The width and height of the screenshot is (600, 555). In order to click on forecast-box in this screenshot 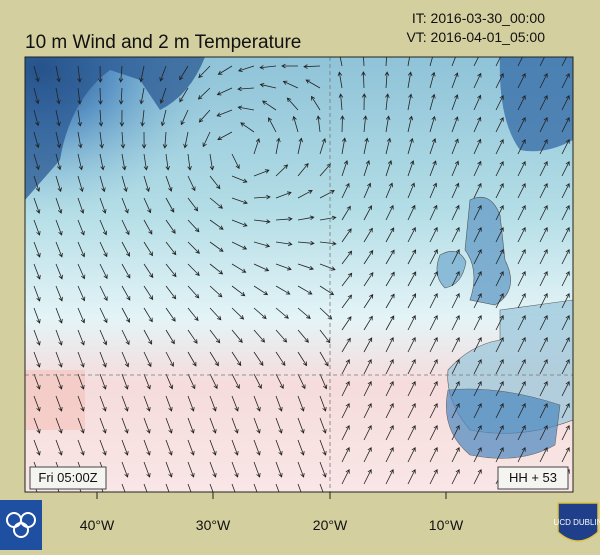, I will do `click(533, 478)`.